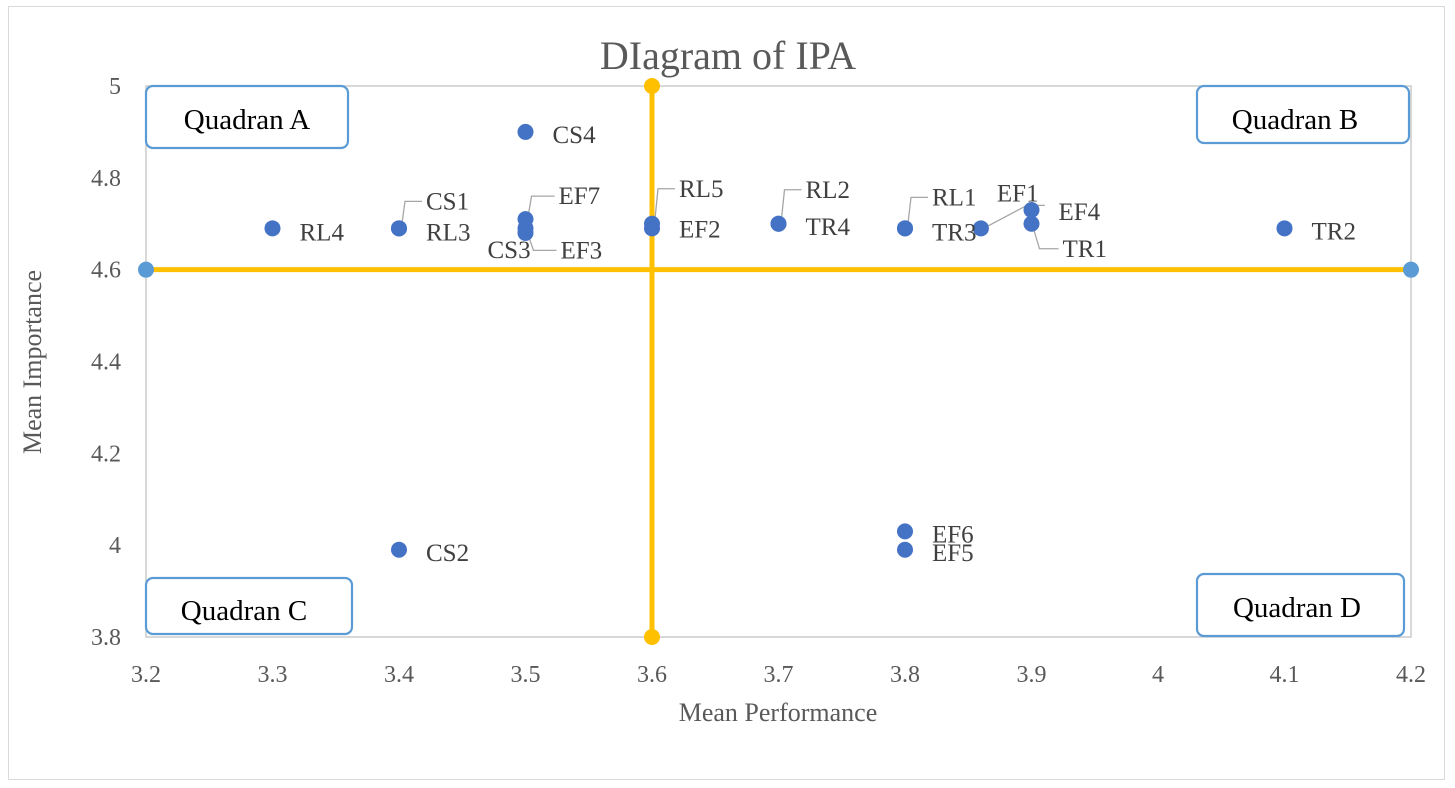 The width and height of the screenshot is (1455, 788). What do you see at coordinates (447, 553) in the screenshot?
I see `label-cs2: CS2` at bounding box center [447, 553].